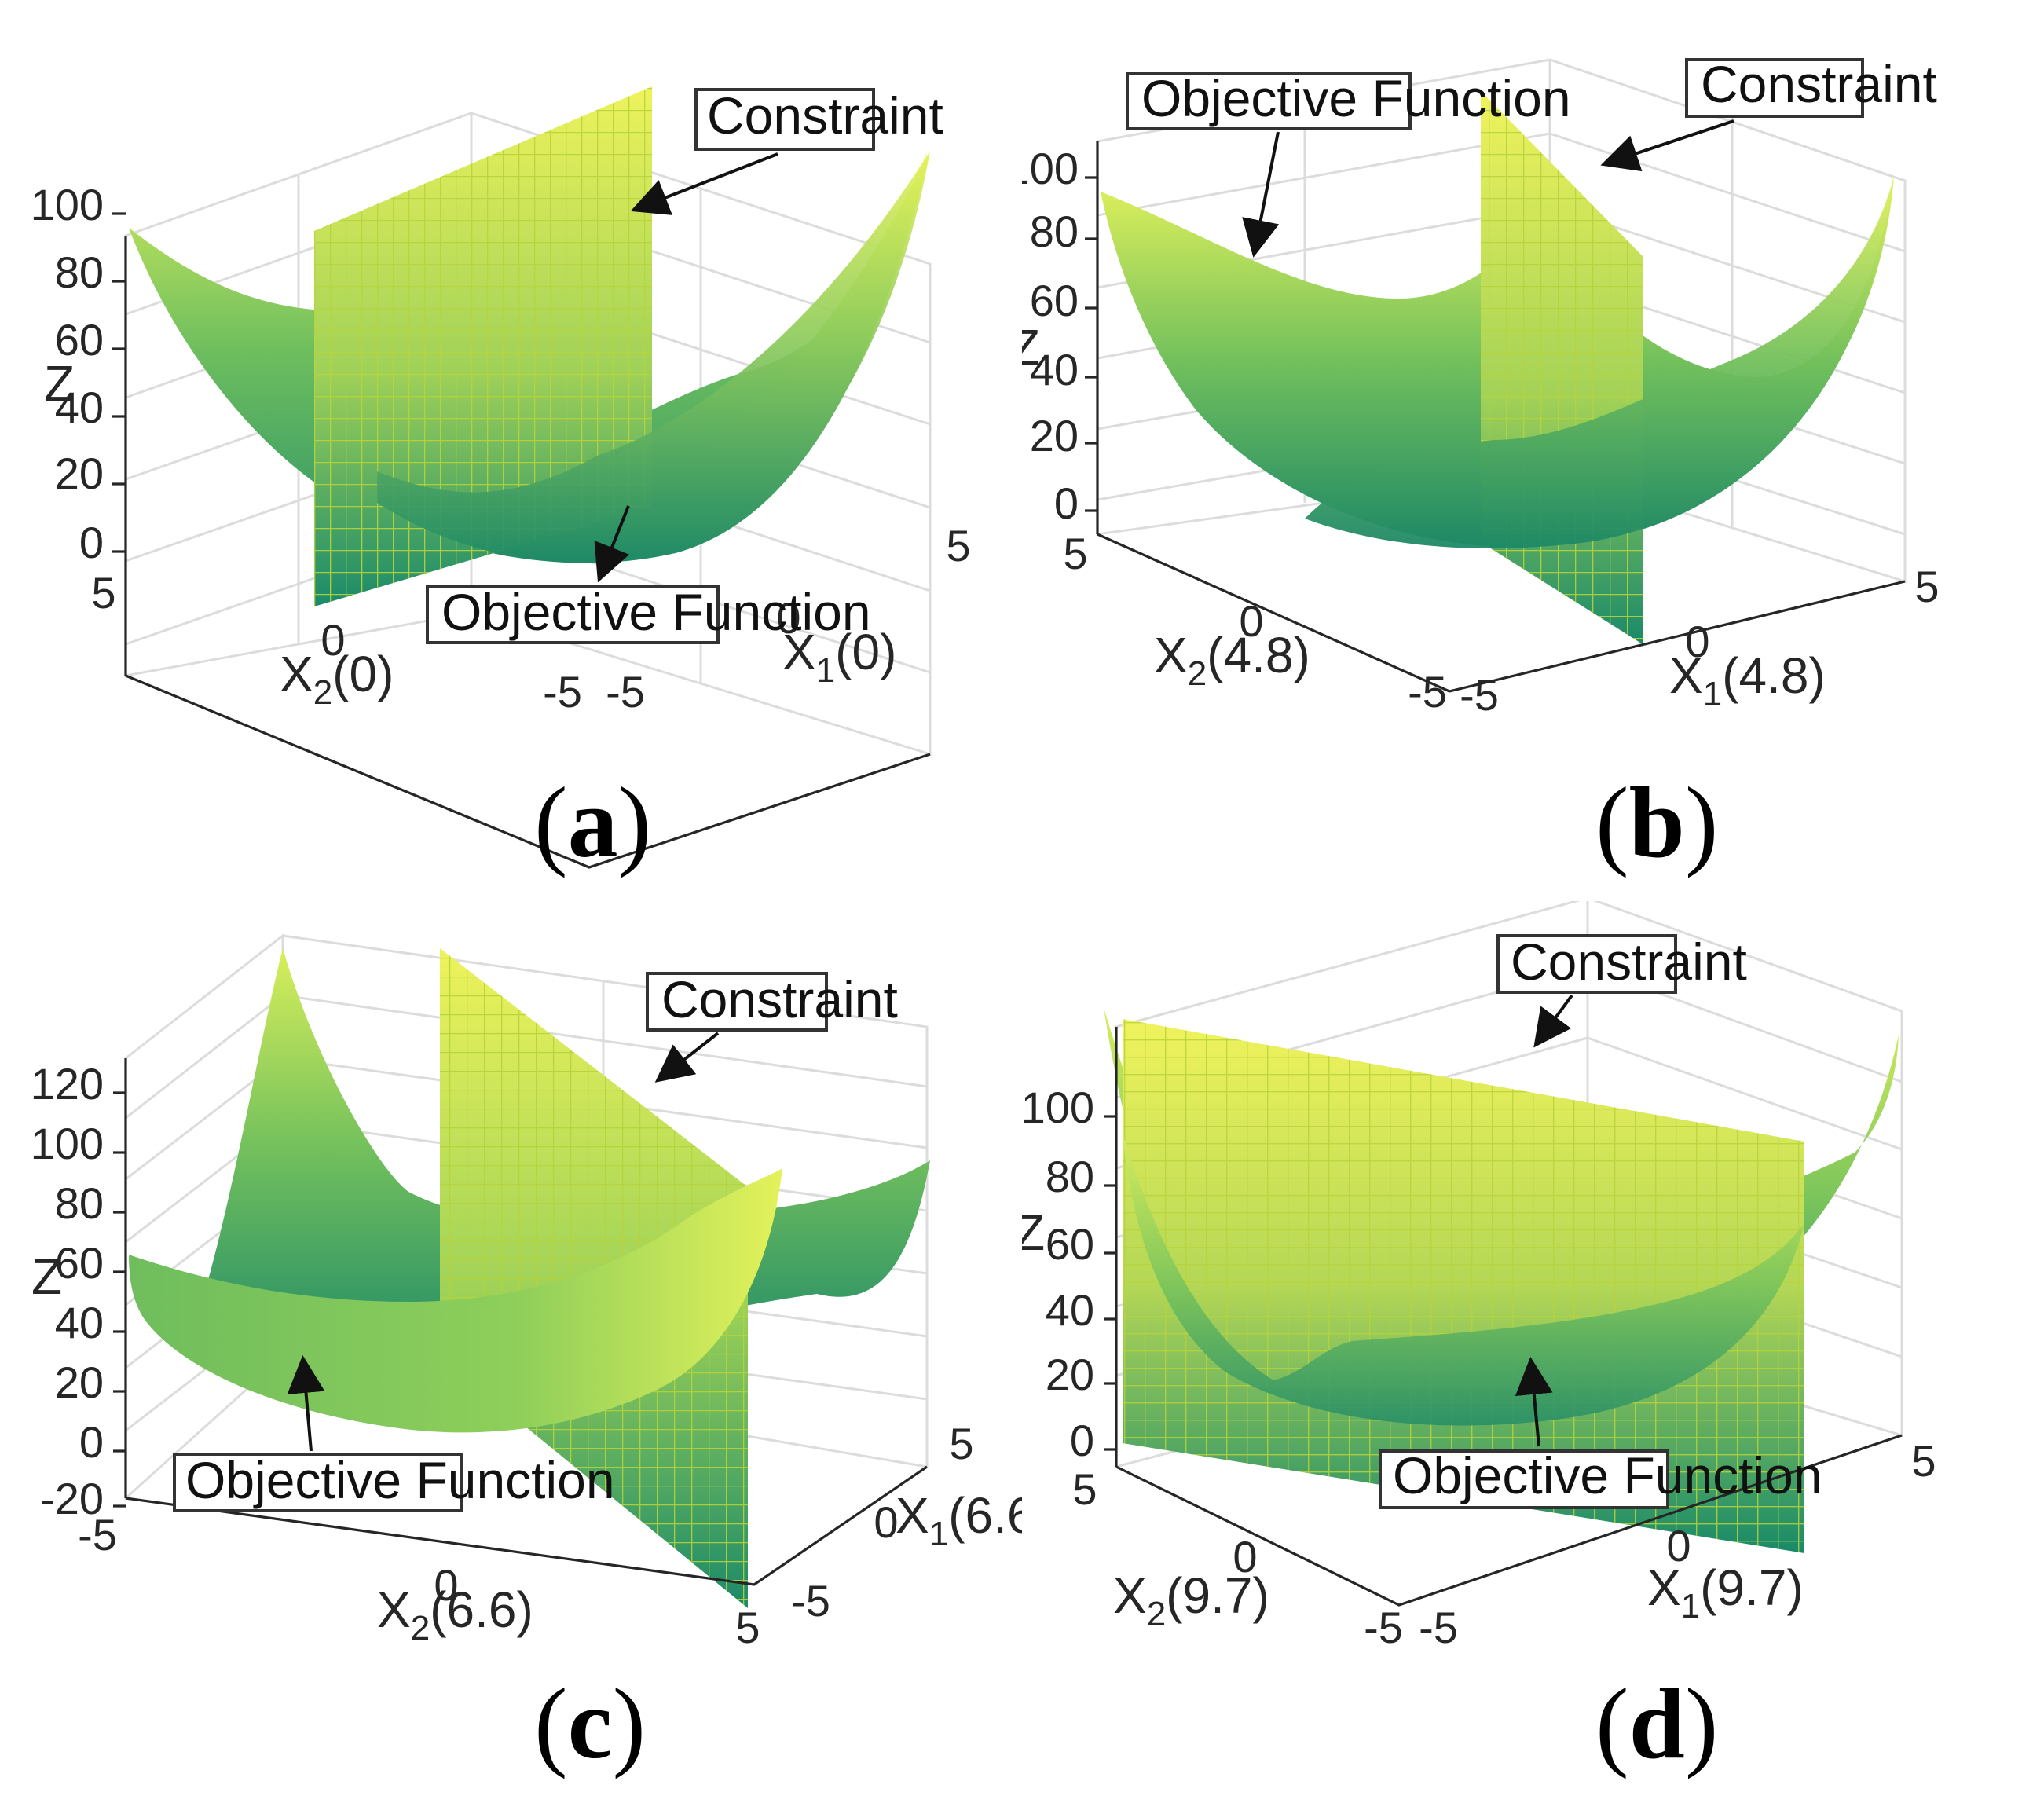 This screenshot has width=2044, height=1803. What do you see at coordinates (67, 1084) in the screenshot?
I see `z-tick: 120` at bounding box center [67, 1084].